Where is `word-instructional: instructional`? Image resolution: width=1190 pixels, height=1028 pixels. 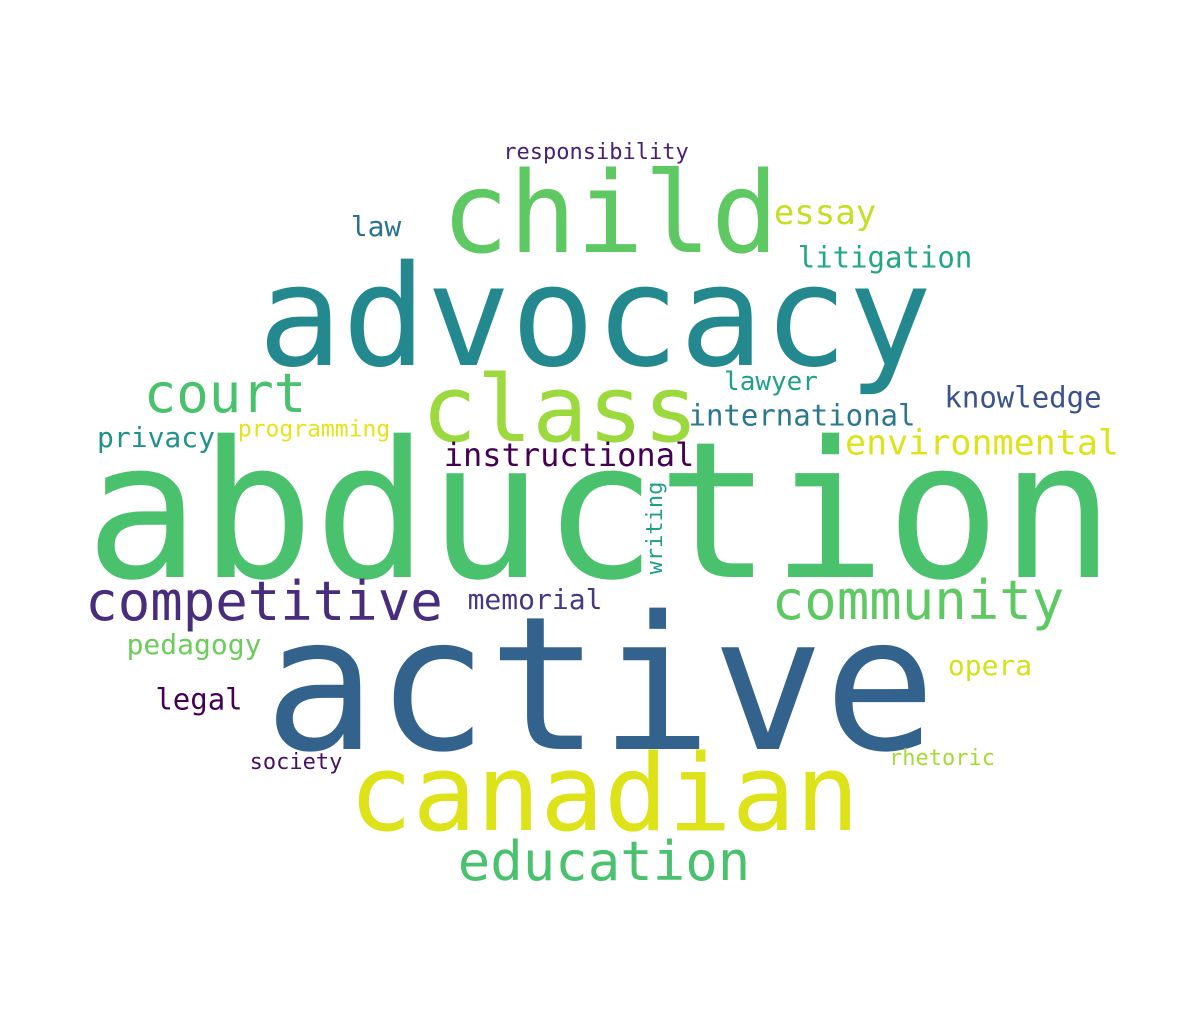 word-instructional: instructional is located at coordinates (569, 455).